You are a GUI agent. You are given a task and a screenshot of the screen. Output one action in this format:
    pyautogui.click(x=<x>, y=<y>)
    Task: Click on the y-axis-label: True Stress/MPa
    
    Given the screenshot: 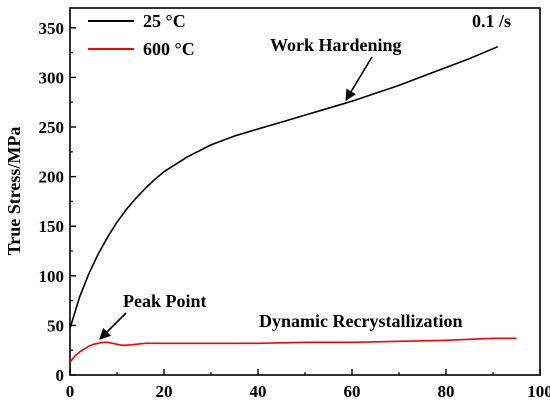 What is the action you would take?
    pyautogui.click(x=14, y=191)
    